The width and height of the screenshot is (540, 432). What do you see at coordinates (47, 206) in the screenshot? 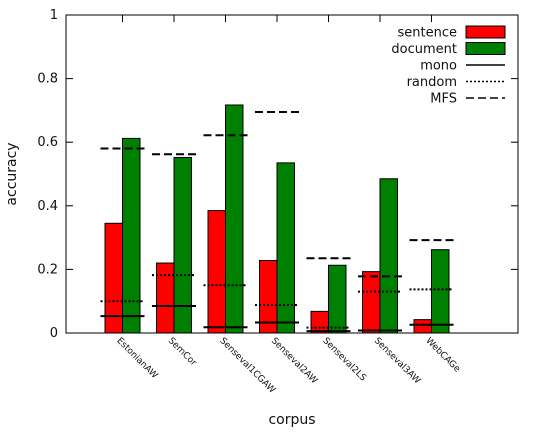
I see `y-tick-label: 0.4` at bounding box center [47, 206].